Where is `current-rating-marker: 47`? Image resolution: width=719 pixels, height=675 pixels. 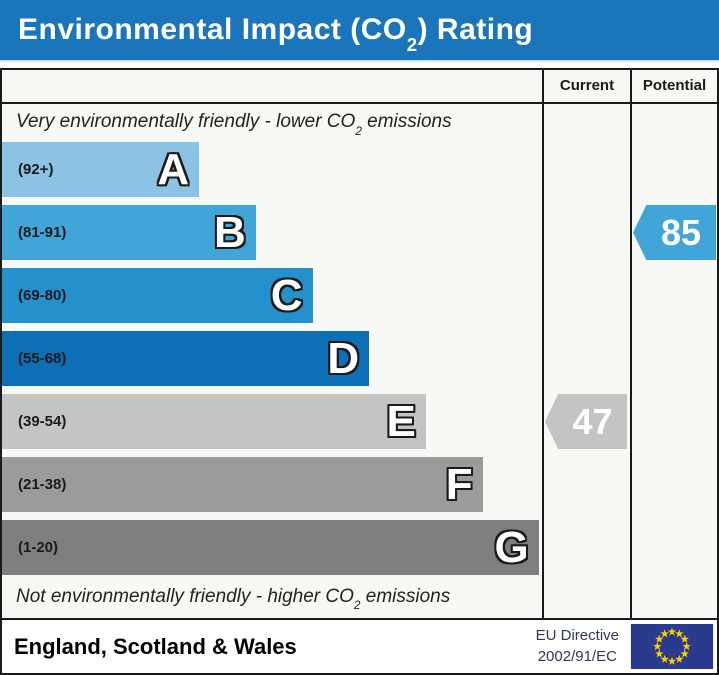
current-rating-marker: 47 is located at coordinates (586, 421).